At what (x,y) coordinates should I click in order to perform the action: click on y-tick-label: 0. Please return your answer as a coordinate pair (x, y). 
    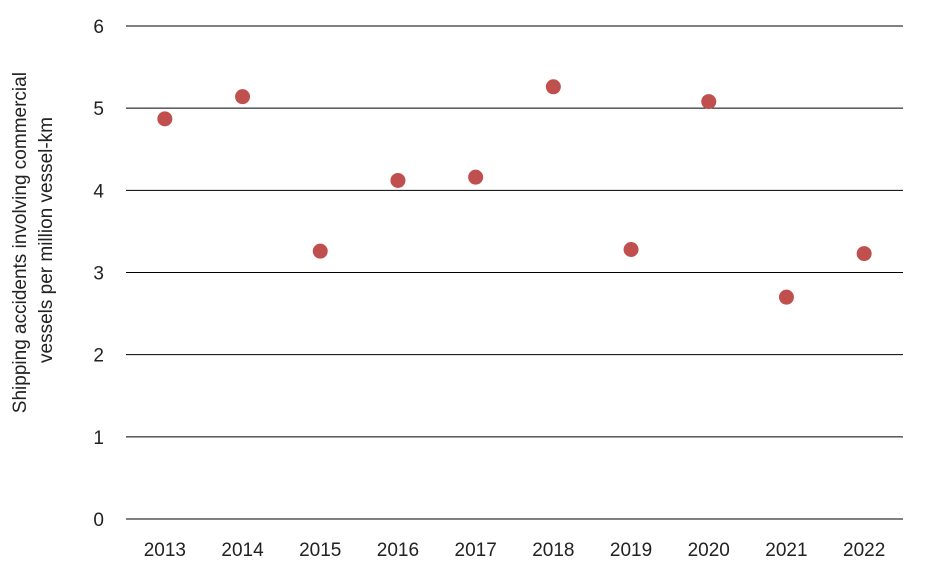
    Looking at the image, I should click on (98, 520).